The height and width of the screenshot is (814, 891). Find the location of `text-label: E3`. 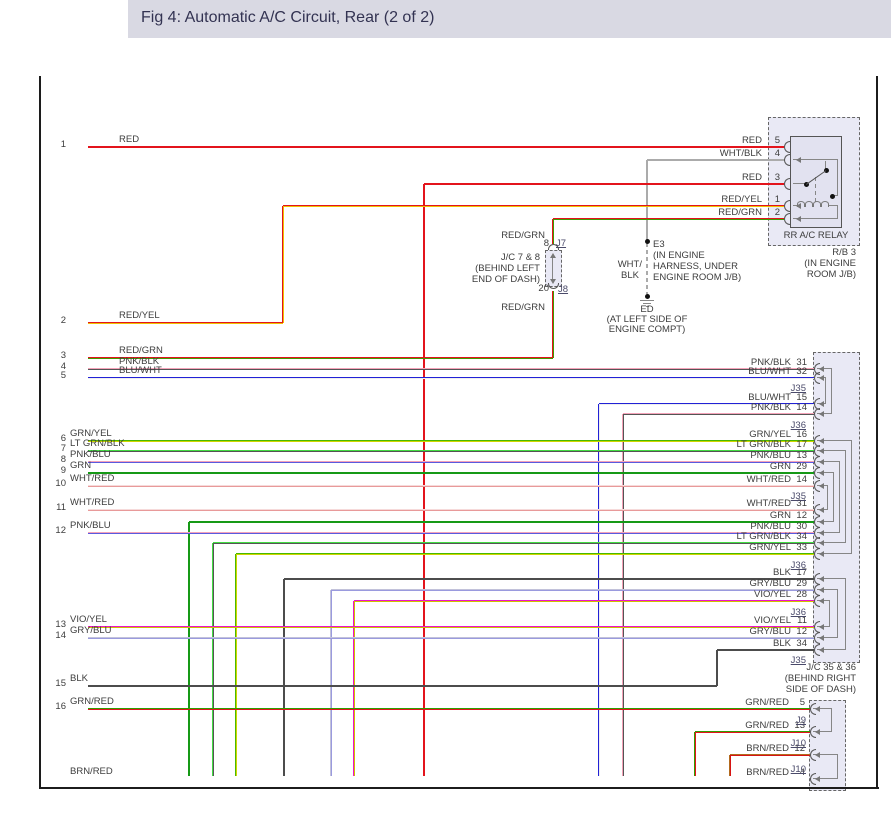

text-label: E3 is located at coordinates (659, 244).